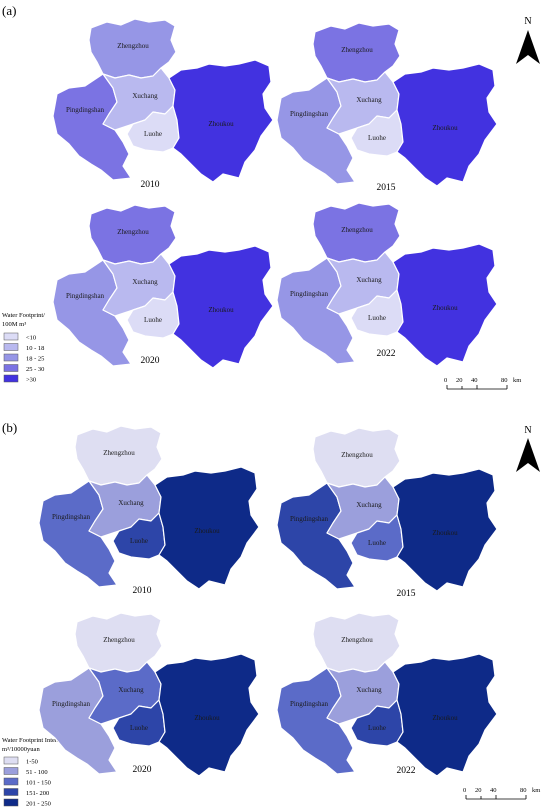 Image resolution: width=550 pixels, height=811 pixels. I want to click on north-arrow-b: N, so click(528, 448).